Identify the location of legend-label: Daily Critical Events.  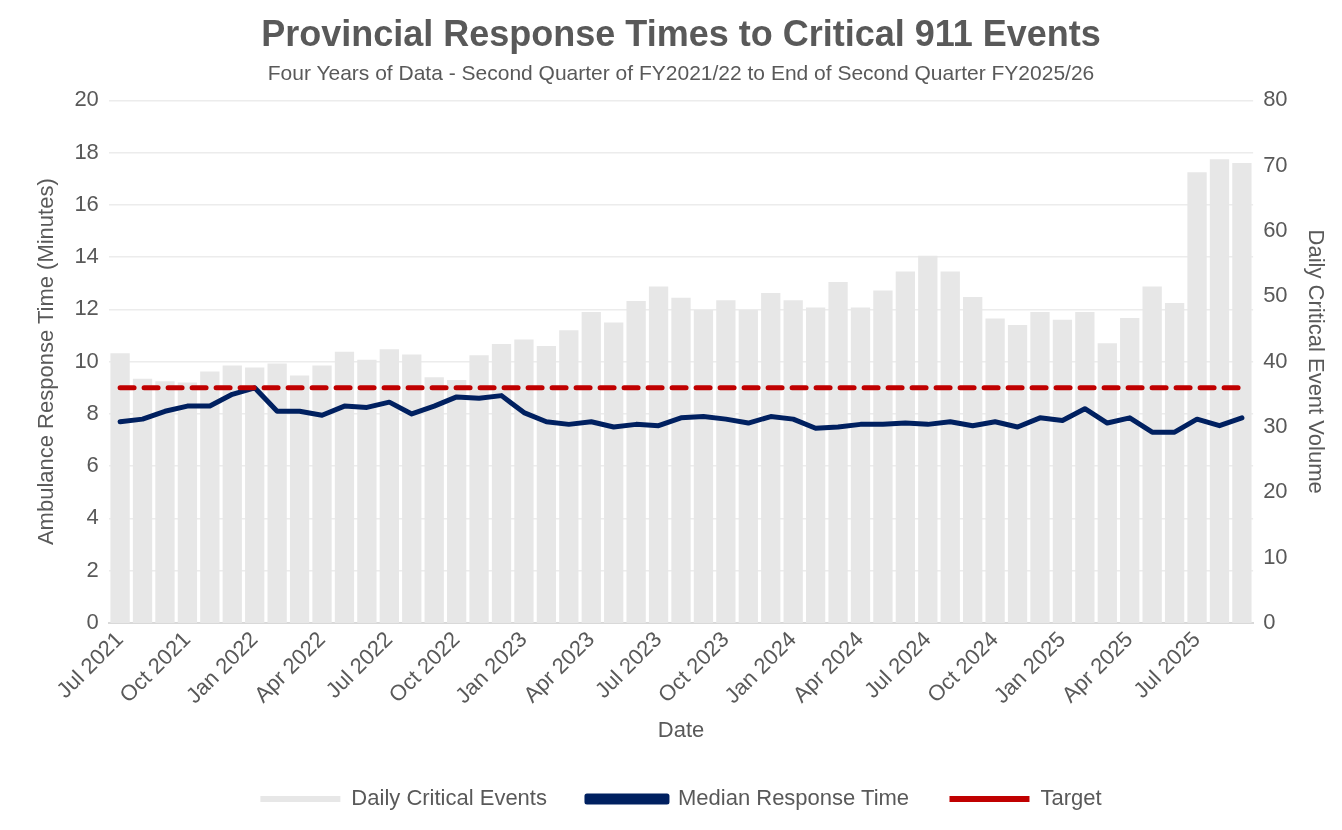
(449, 798).